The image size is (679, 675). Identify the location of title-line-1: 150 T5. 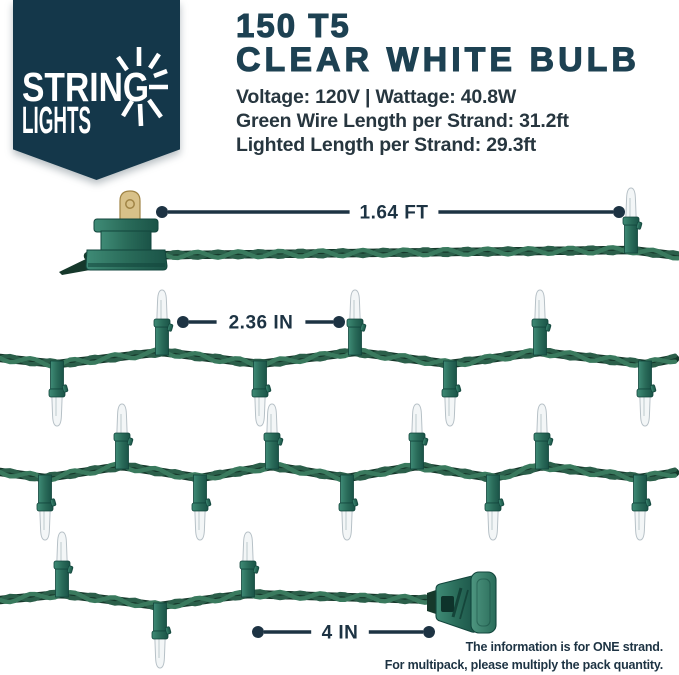
(293, 25).